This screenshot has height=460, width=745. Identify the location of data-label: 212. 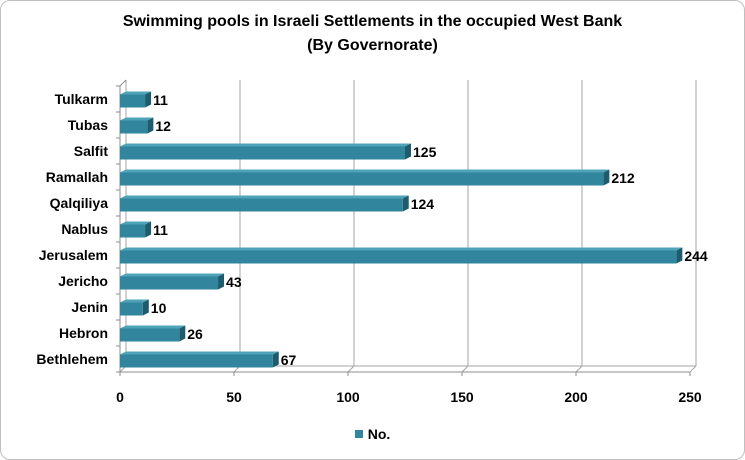
(623, 178).